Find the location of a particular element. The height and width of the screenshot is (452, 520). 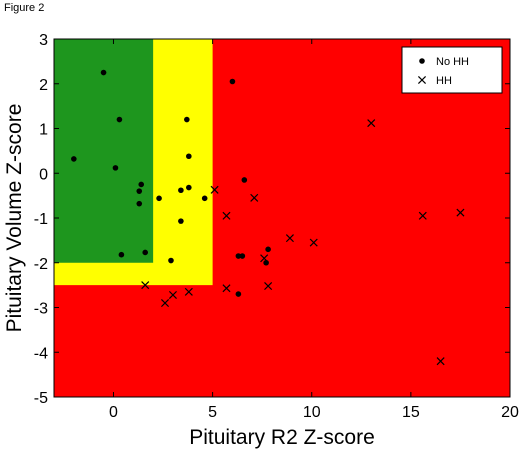

y-tick-label: 1 is located at coordinates (43, 130).